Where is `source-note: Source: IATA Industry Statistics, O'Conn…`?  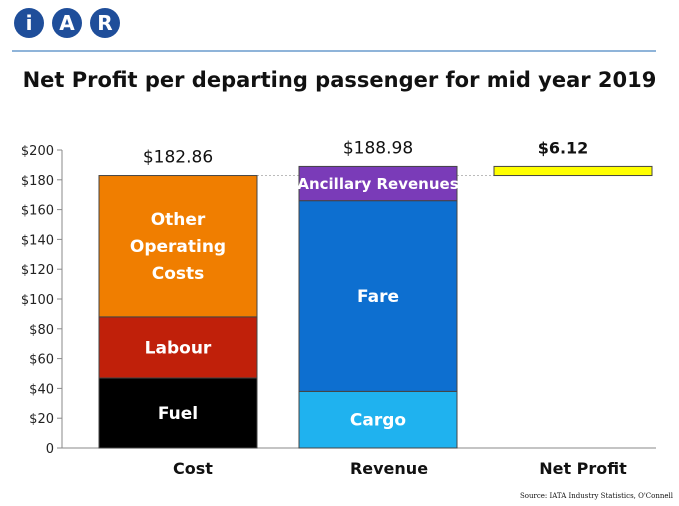
source-note: Source: IATA Industry Statistics, O'Conn… is located at coordinates (596, 496).